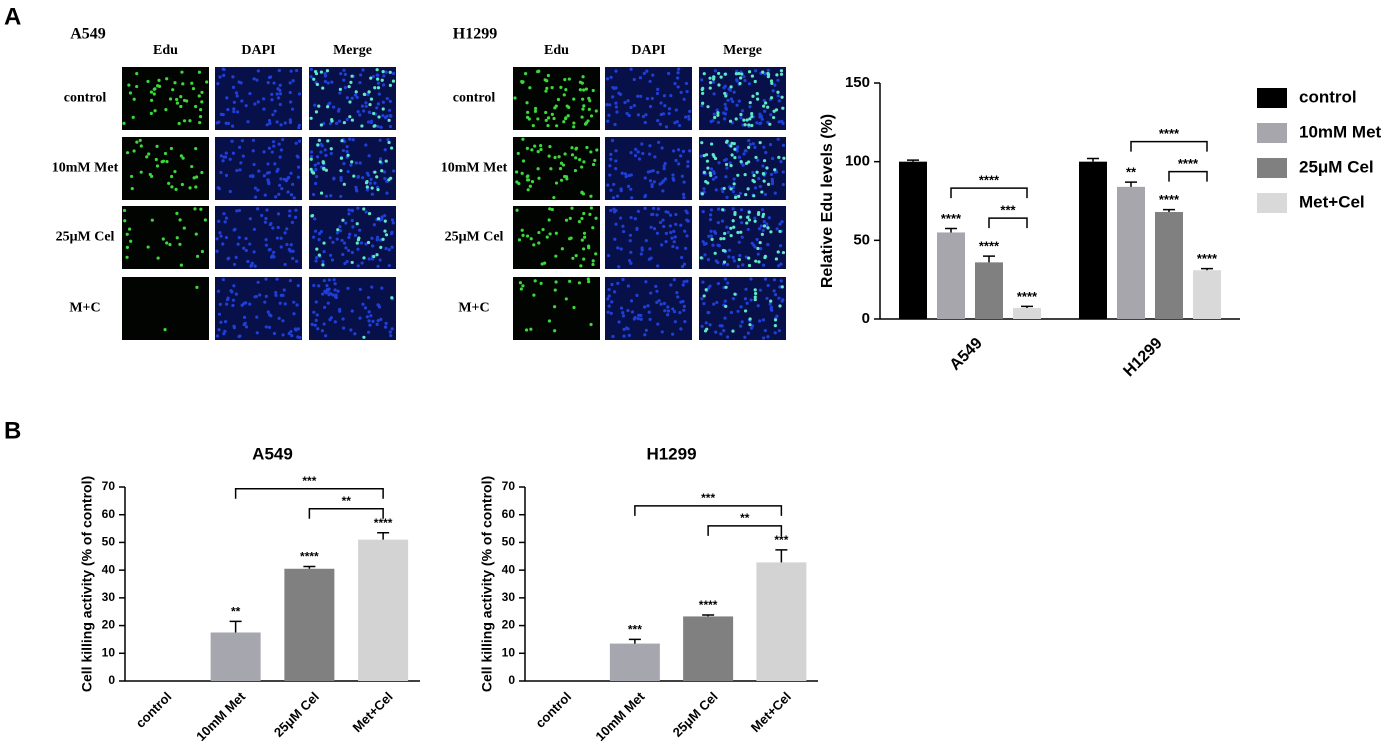 The width and height of the screenshot is (1393, 747). I want to click on y-tick-label: 50, so click(509, 542).